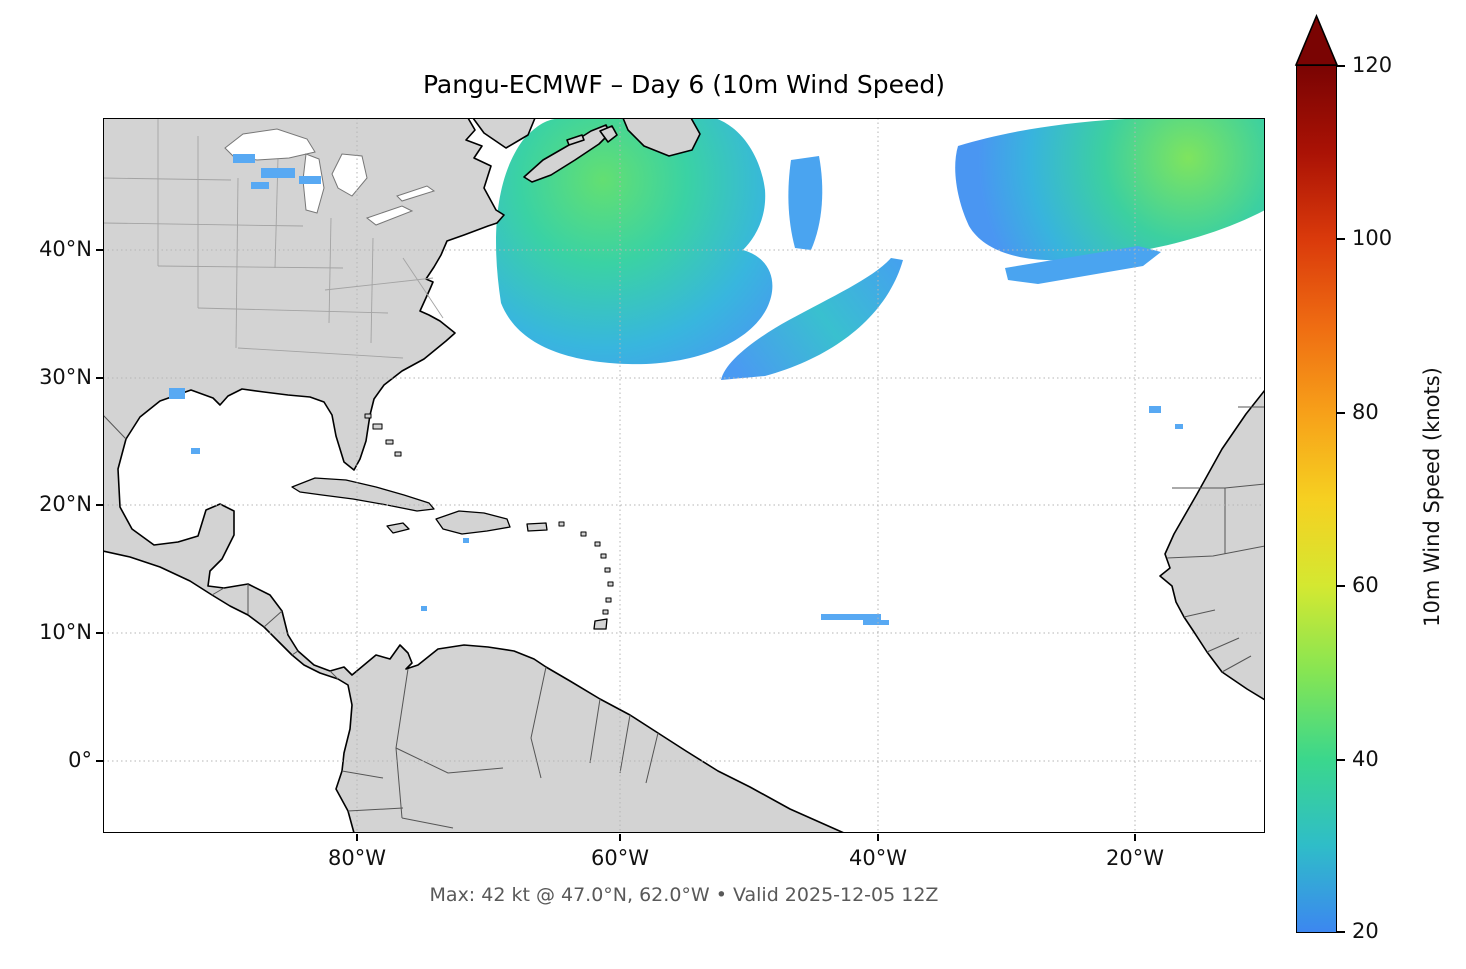 This screenshot has width=1466, height=969. Describe the element at coordinates (1365, 585) in the screenshot. I see `colorbar-tick-label-60: 60` at that location.